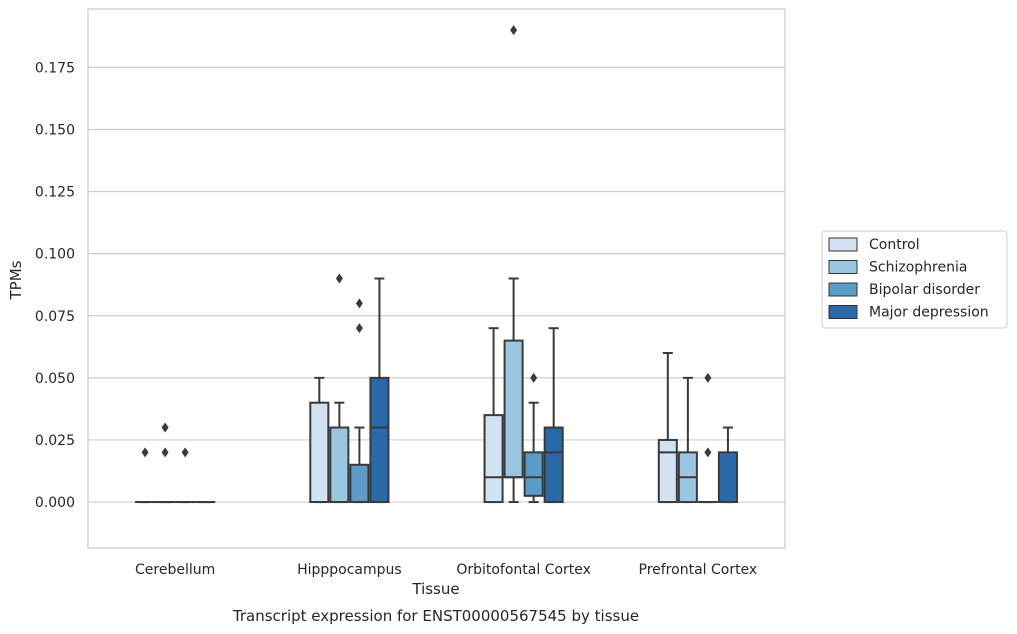 The height and width of the screenshot is (634, 1017). Describe the element at coordinates (523, 570) in the screenshot. I see `x-tick-label: Orbitofontal Cortex` at that location.